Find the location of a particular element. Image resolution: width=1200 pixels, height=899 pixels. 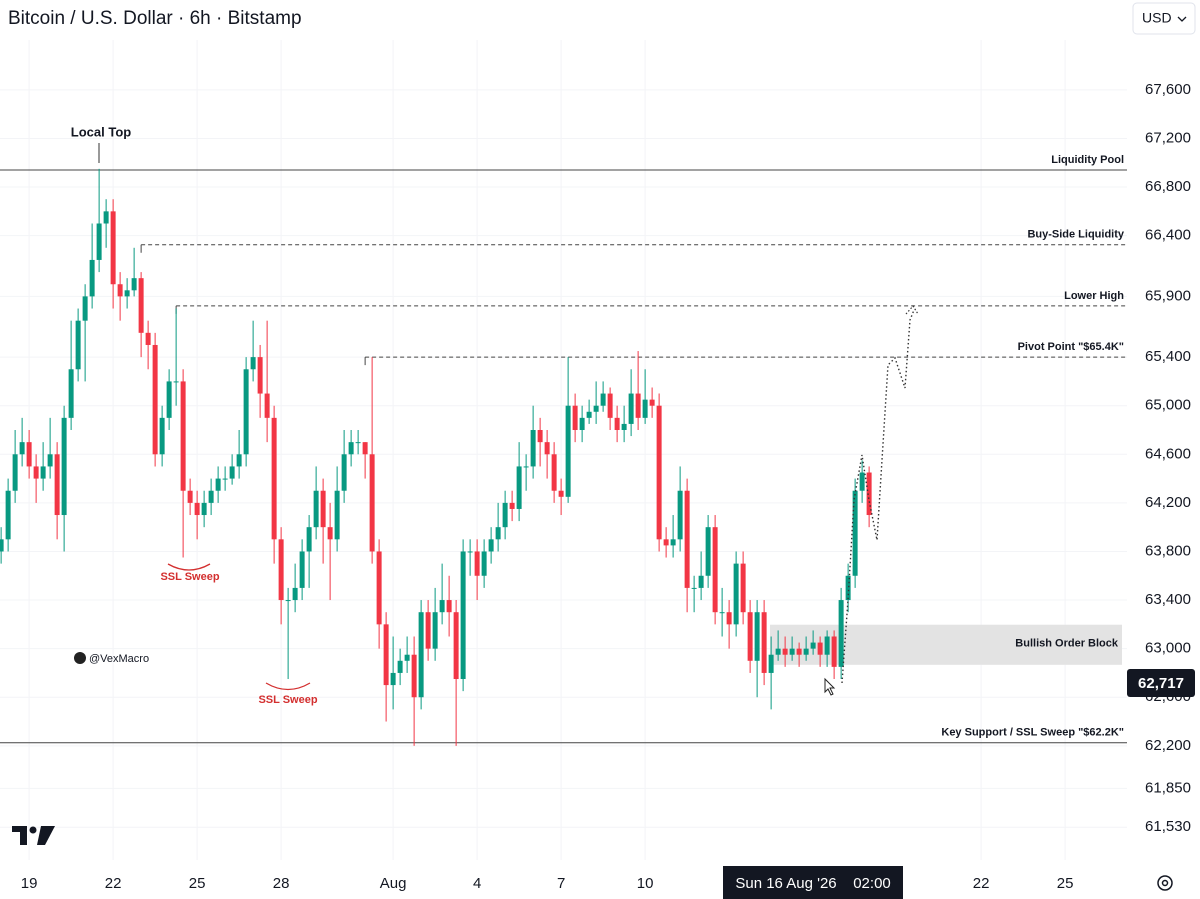

x-tick-label: Aug is located at coordinates (393, 883).